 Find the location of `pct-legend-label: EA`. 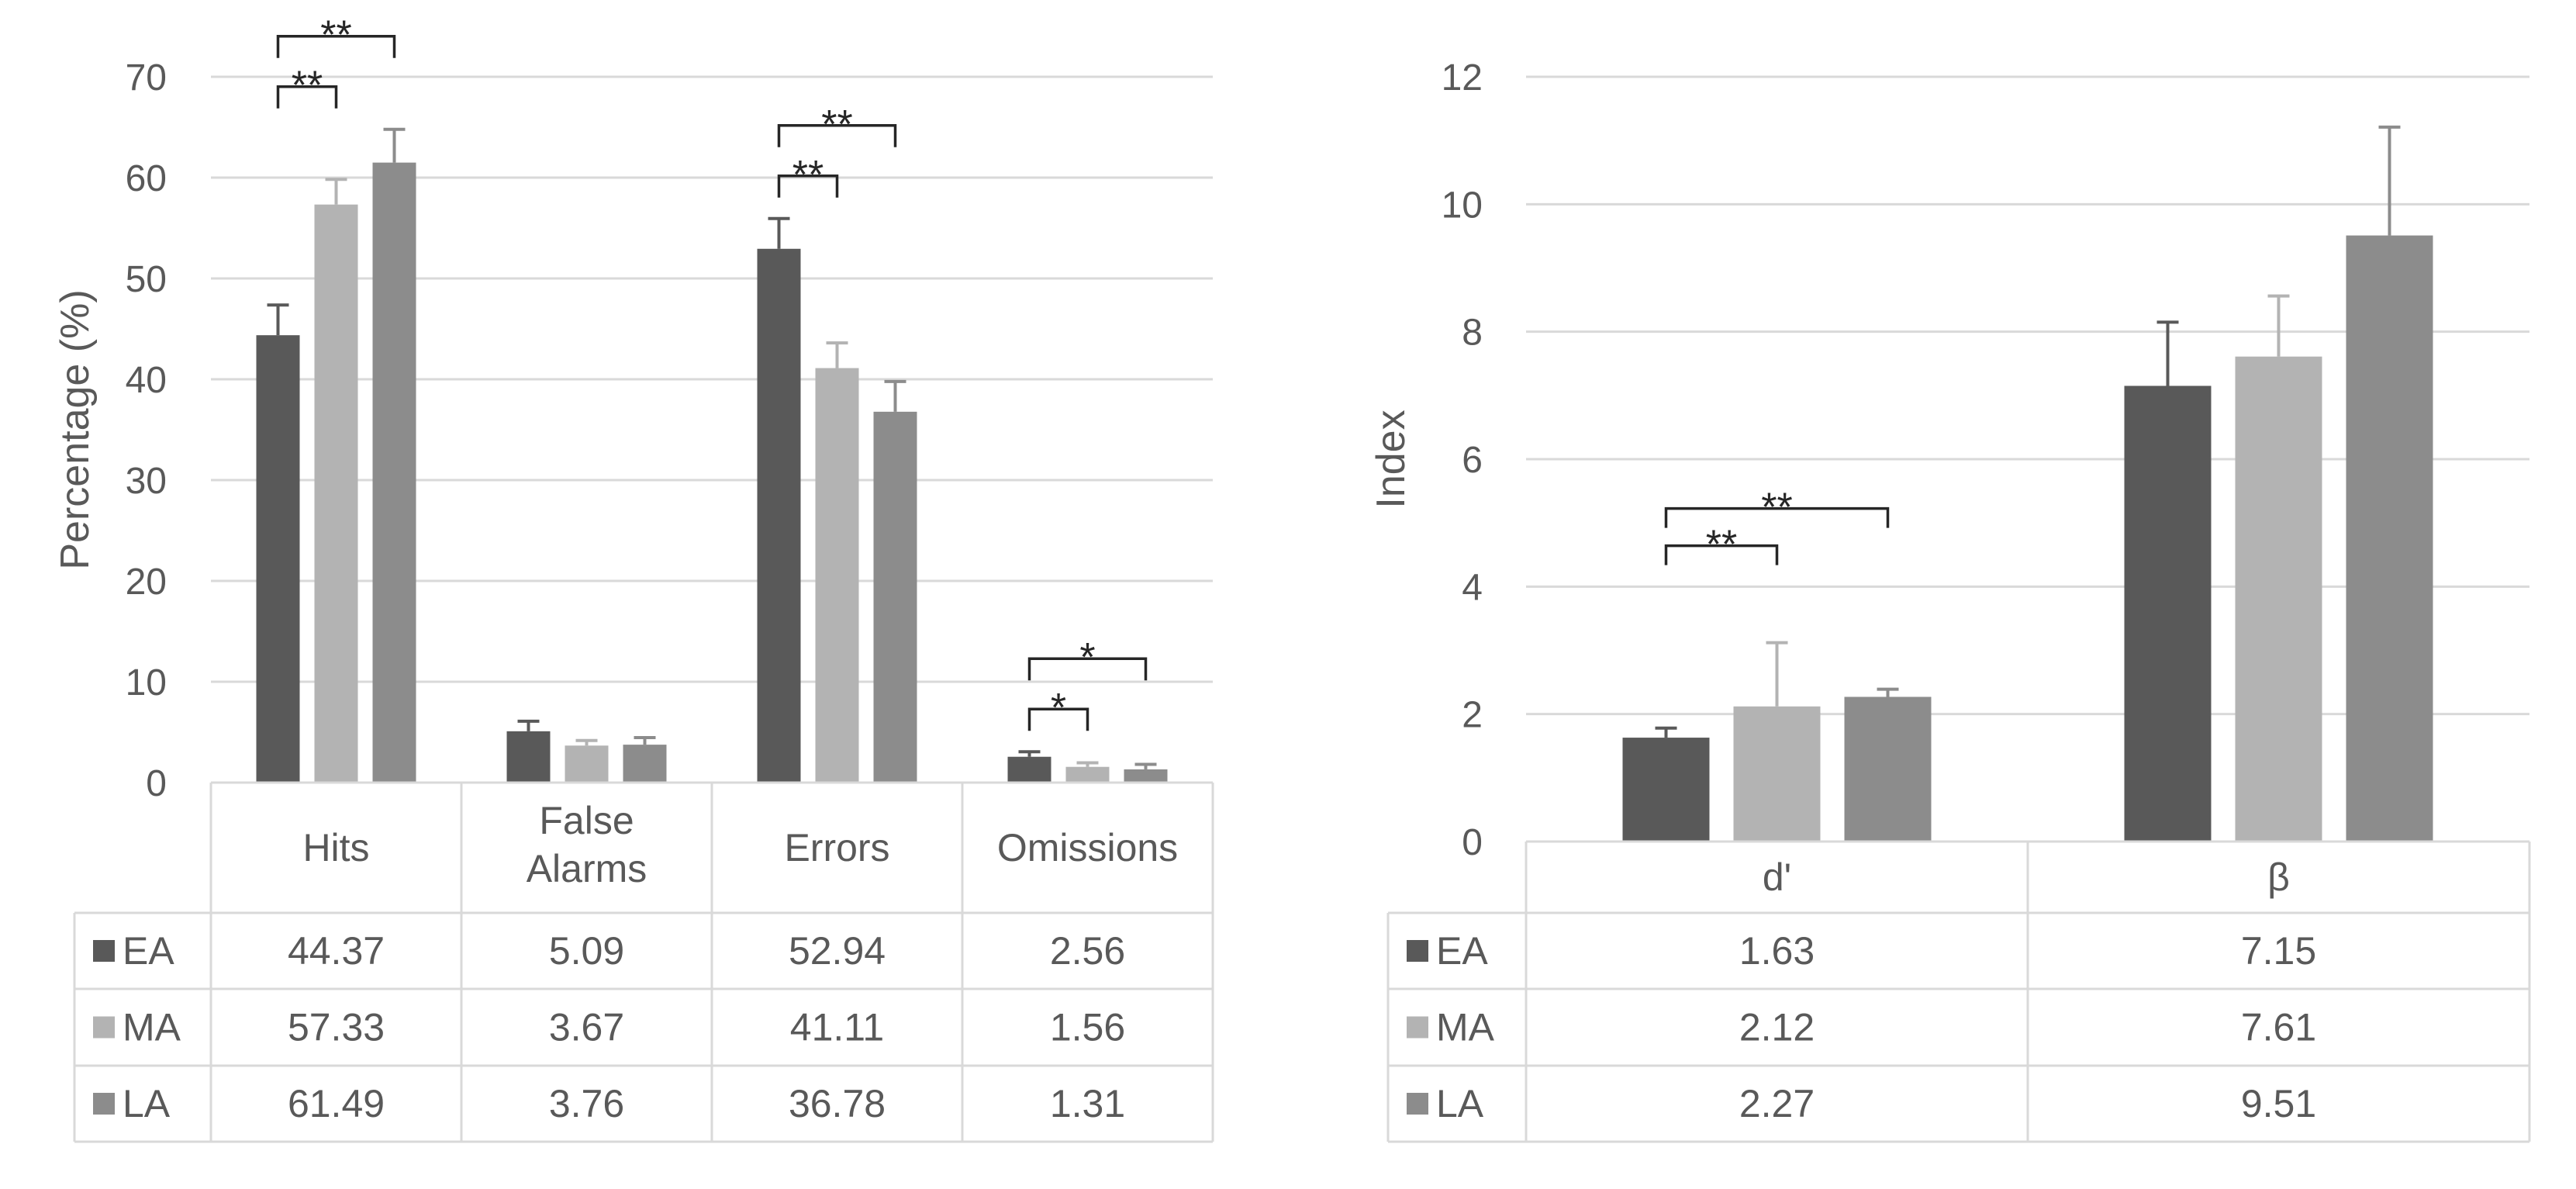

pct-legend-label: EA is located at coordinates (148, 951).